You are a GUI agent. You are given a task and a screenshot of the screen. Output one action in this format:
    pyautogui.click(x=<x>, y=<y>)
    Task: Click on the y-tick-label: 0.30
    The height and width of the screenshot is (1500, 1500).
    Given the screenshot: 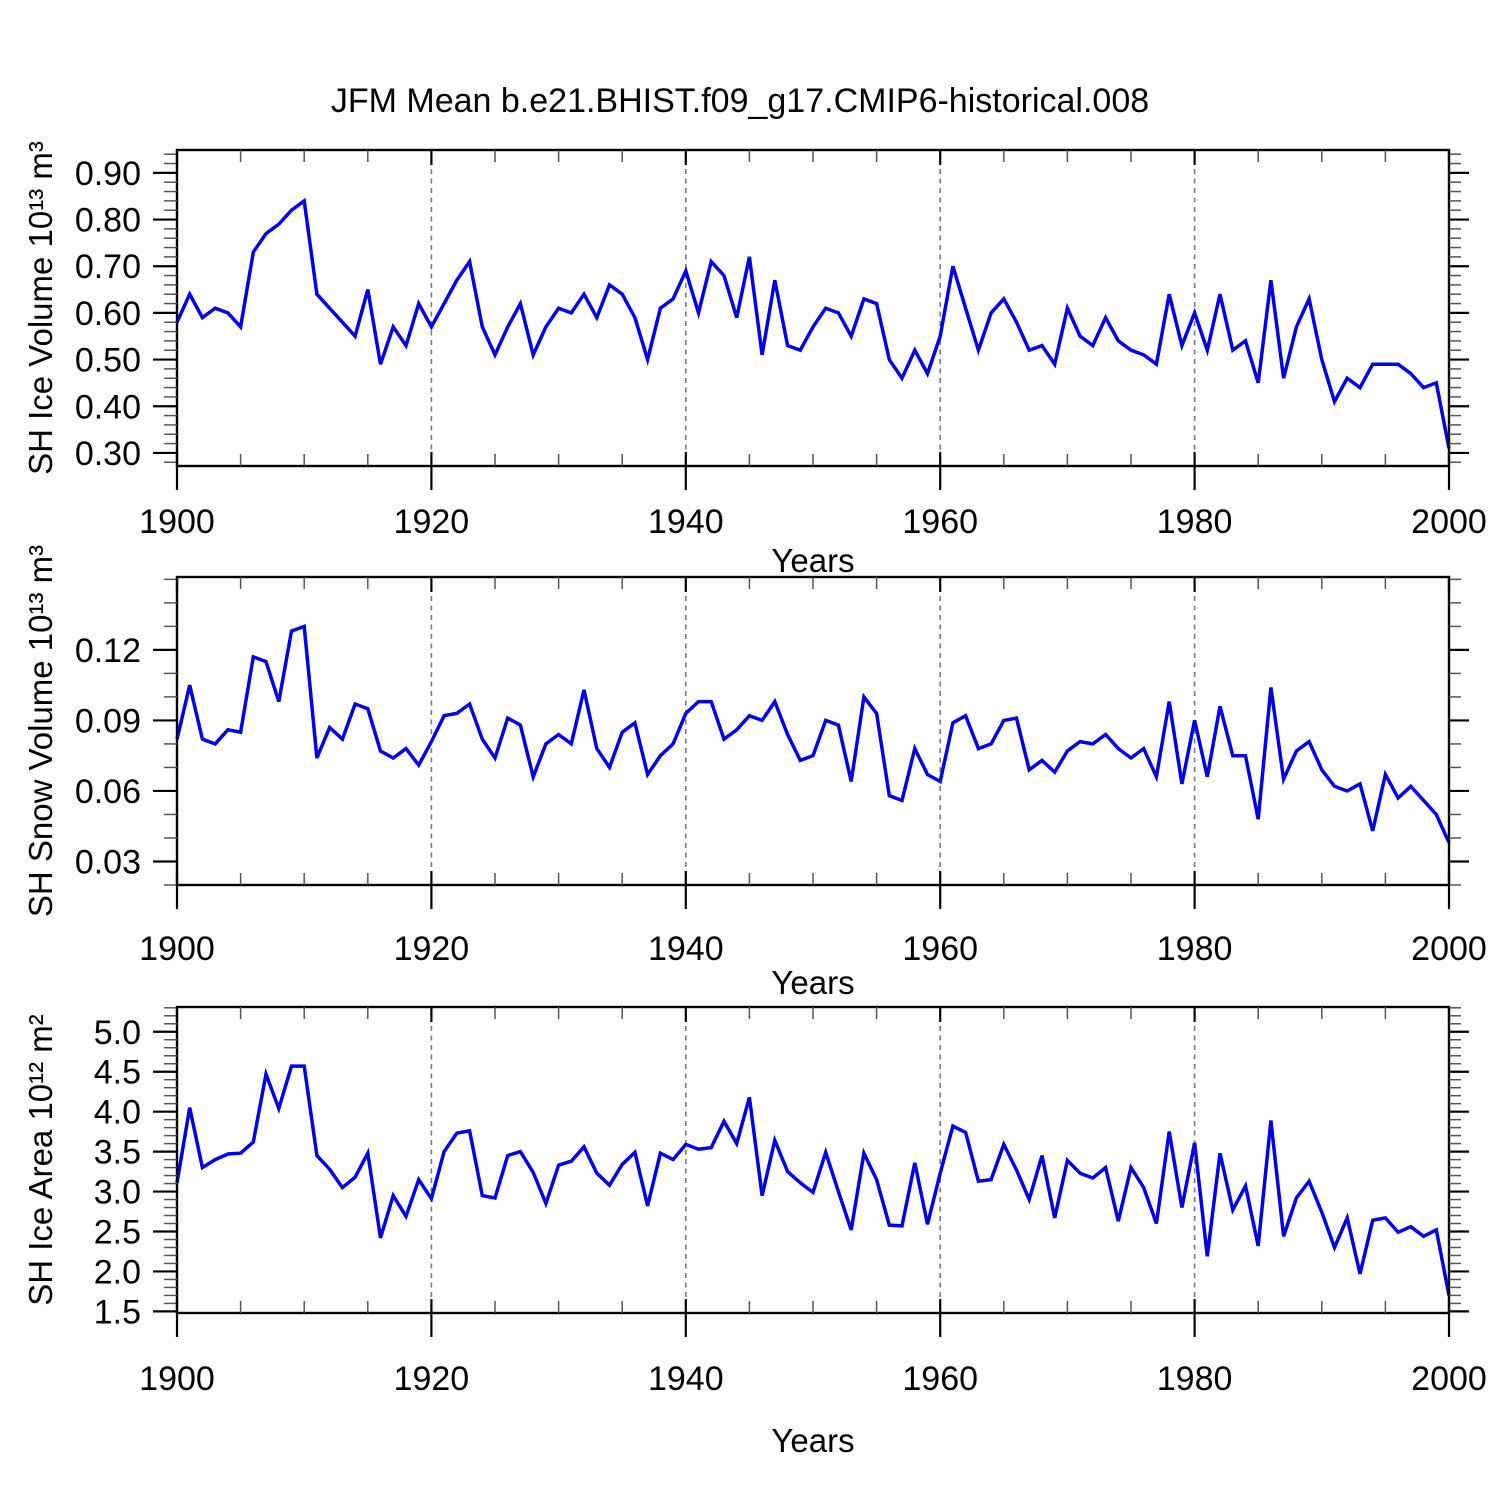 What is the action you would take?
    pyautogui.click(x=108, y=454)
    